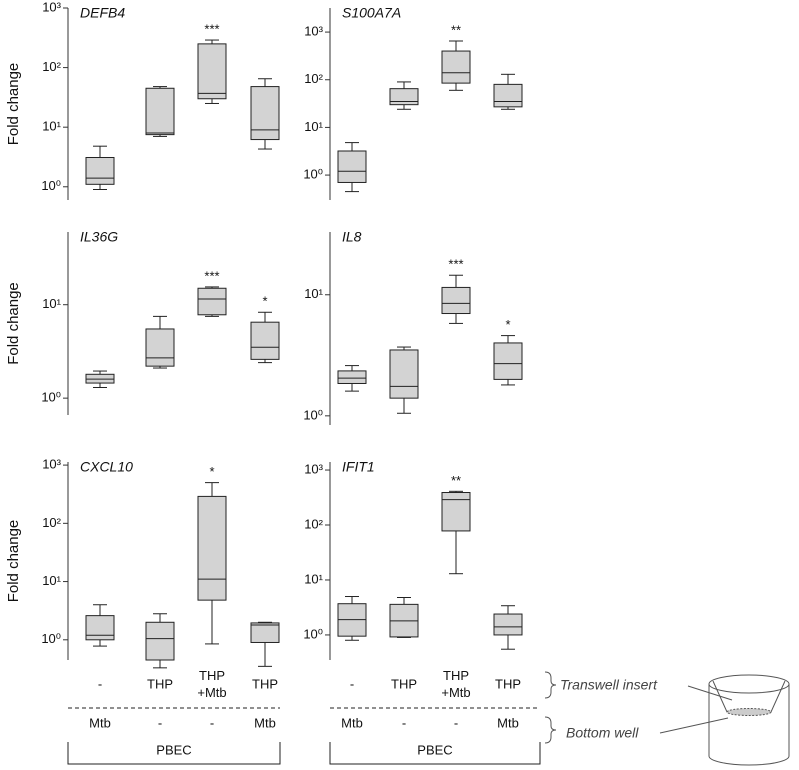 This screenshot has height=770, width=799. I want to click on gene-title: IL8, so click(352, 237).